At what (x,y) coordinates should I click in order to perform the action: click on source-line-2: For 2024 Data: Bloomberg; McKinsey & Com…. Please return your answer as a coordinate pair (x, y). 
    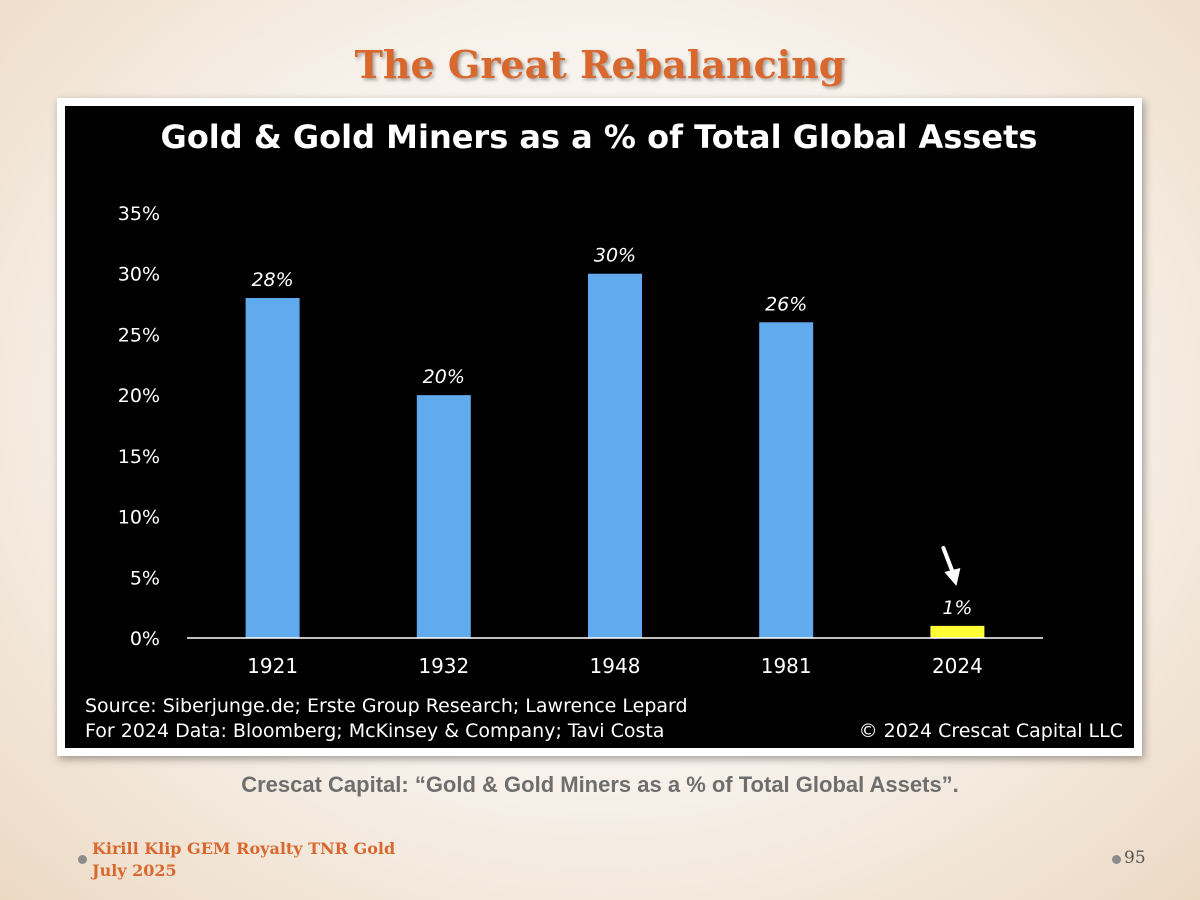
    Looking at the image, I should click on (374, 731).